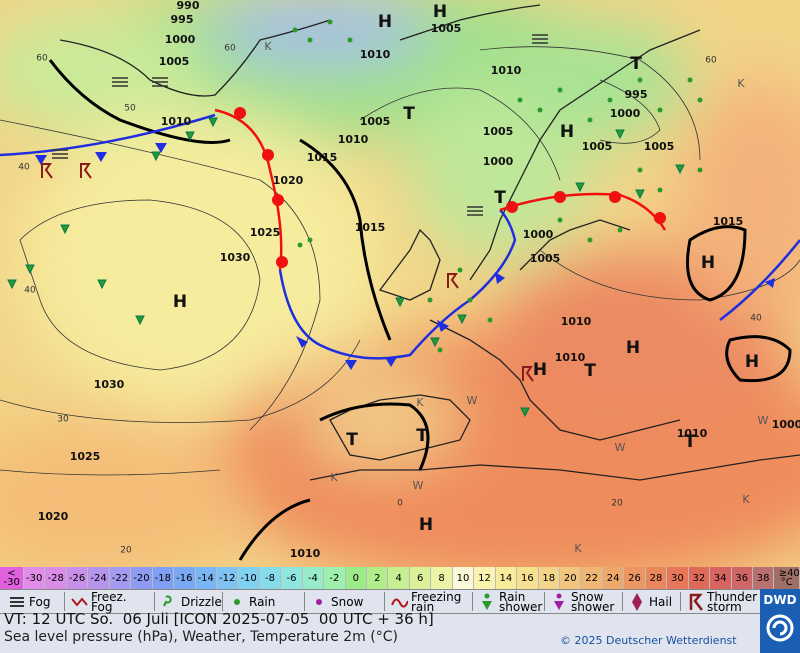 The height and width of the screenshot is (653, 800). What do you see at coordinates (120, 578) in the screenshot?
I see `scale-cell: -22` at bounding box center [120, 578].